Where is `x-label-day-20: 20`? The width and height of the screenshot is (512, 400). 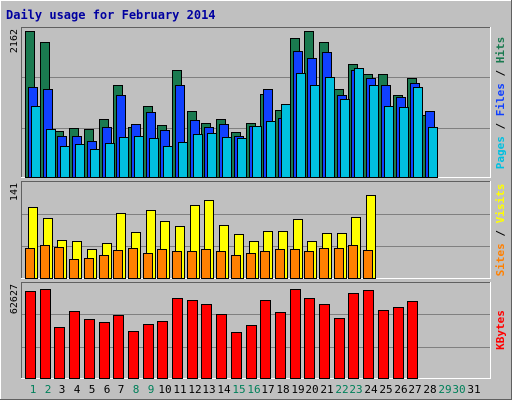
x-label-day-20: 20 is located at coordinates (311, 389).